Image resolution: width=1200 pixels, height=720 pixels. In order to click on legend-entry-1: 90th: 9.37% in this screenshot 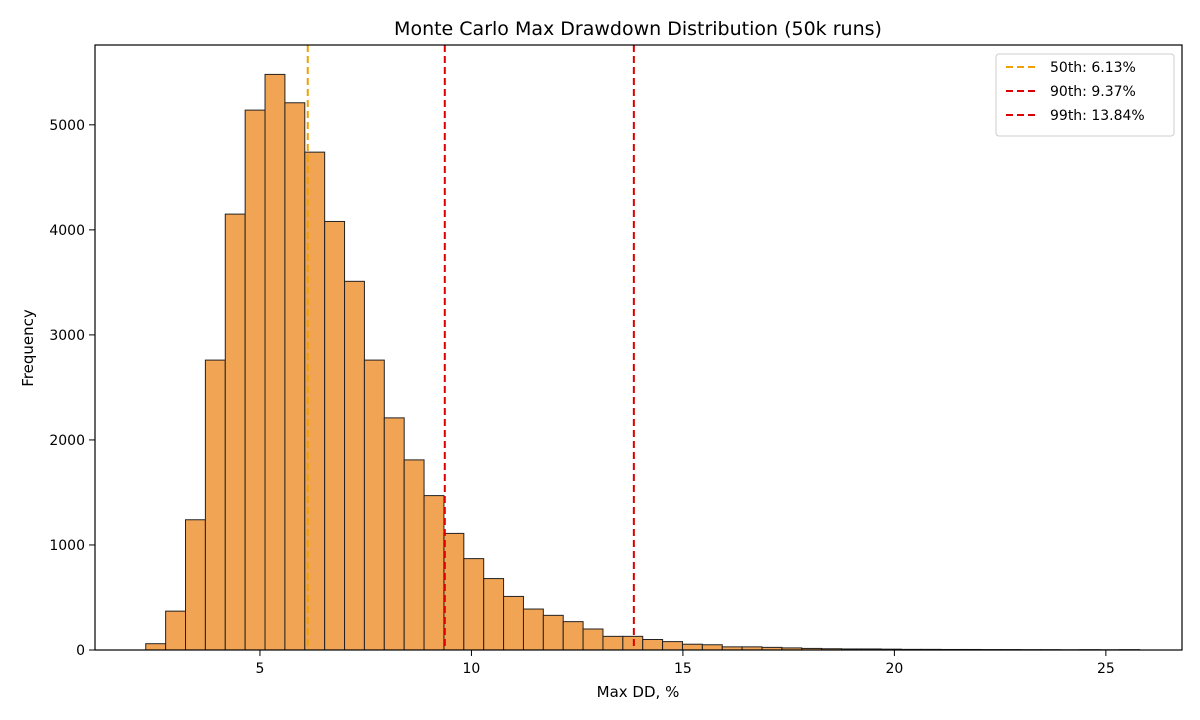, I will do `click(1093, 92)`.